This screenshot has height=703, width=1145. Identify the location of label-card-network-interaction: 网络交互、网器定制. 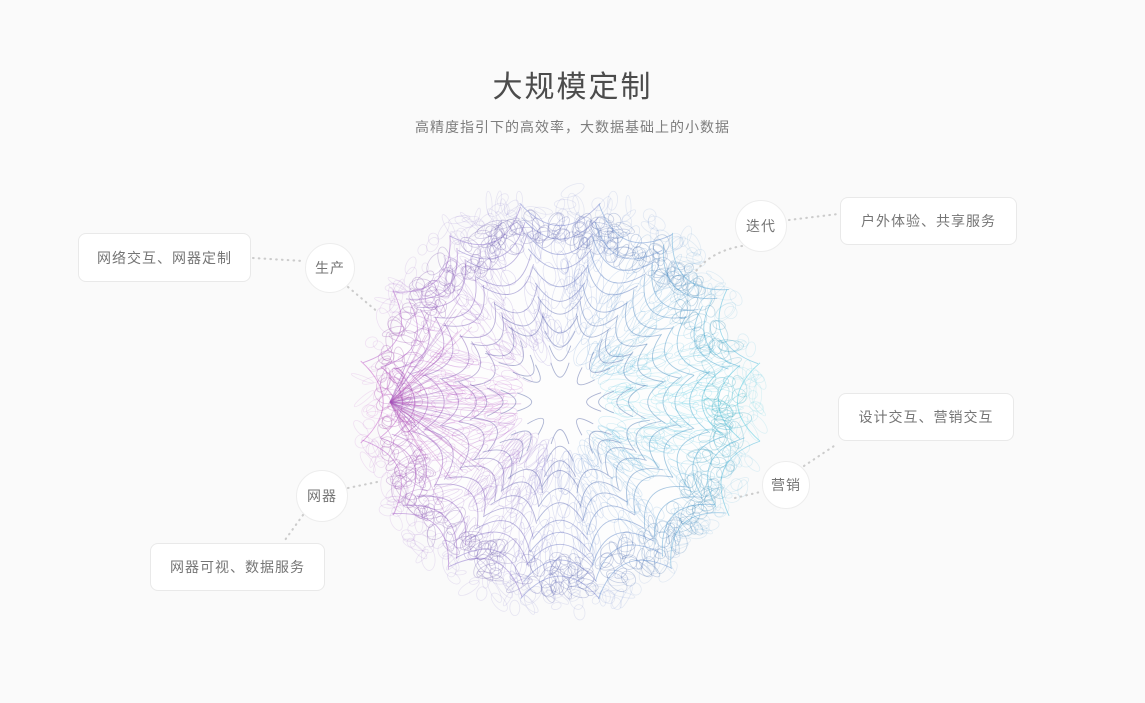
(164, 257).